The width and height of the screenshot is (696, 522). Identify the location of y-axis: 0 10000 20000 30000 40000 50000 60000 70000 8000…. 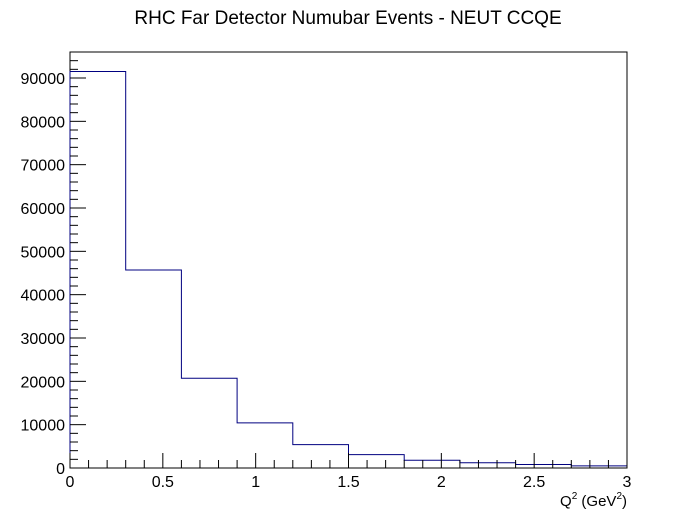
(53, 264).